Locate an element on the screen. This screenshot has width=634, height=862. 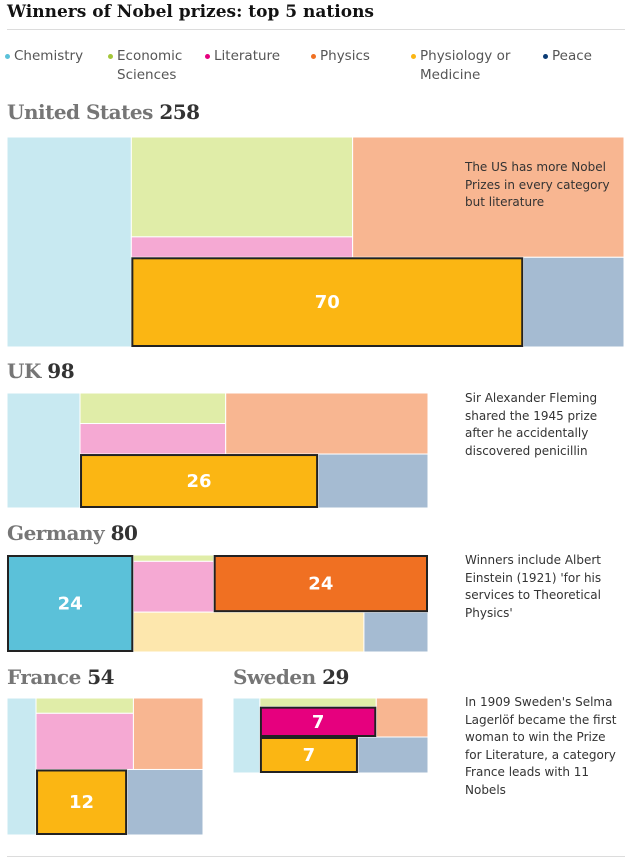
chart-title: Winners of Nobel prizes: top 5 nations is located at coordinates (190, 12).